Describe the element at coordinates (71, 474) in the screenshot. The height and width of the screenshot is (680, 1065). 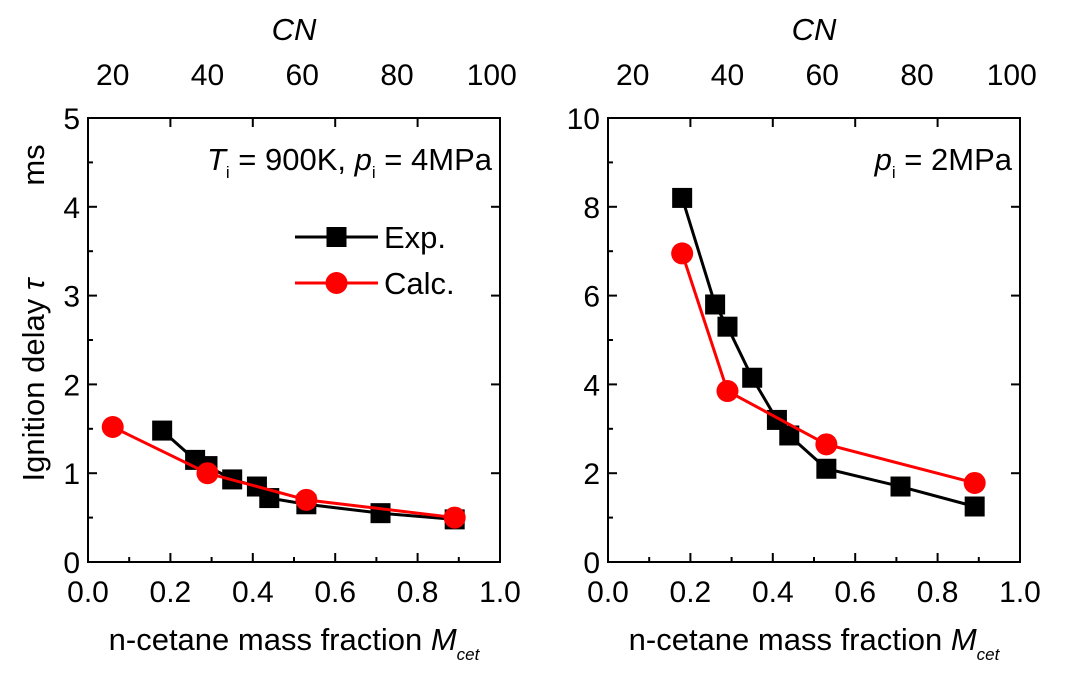
I see `panel-1-y-tick-label: 1` at that location.